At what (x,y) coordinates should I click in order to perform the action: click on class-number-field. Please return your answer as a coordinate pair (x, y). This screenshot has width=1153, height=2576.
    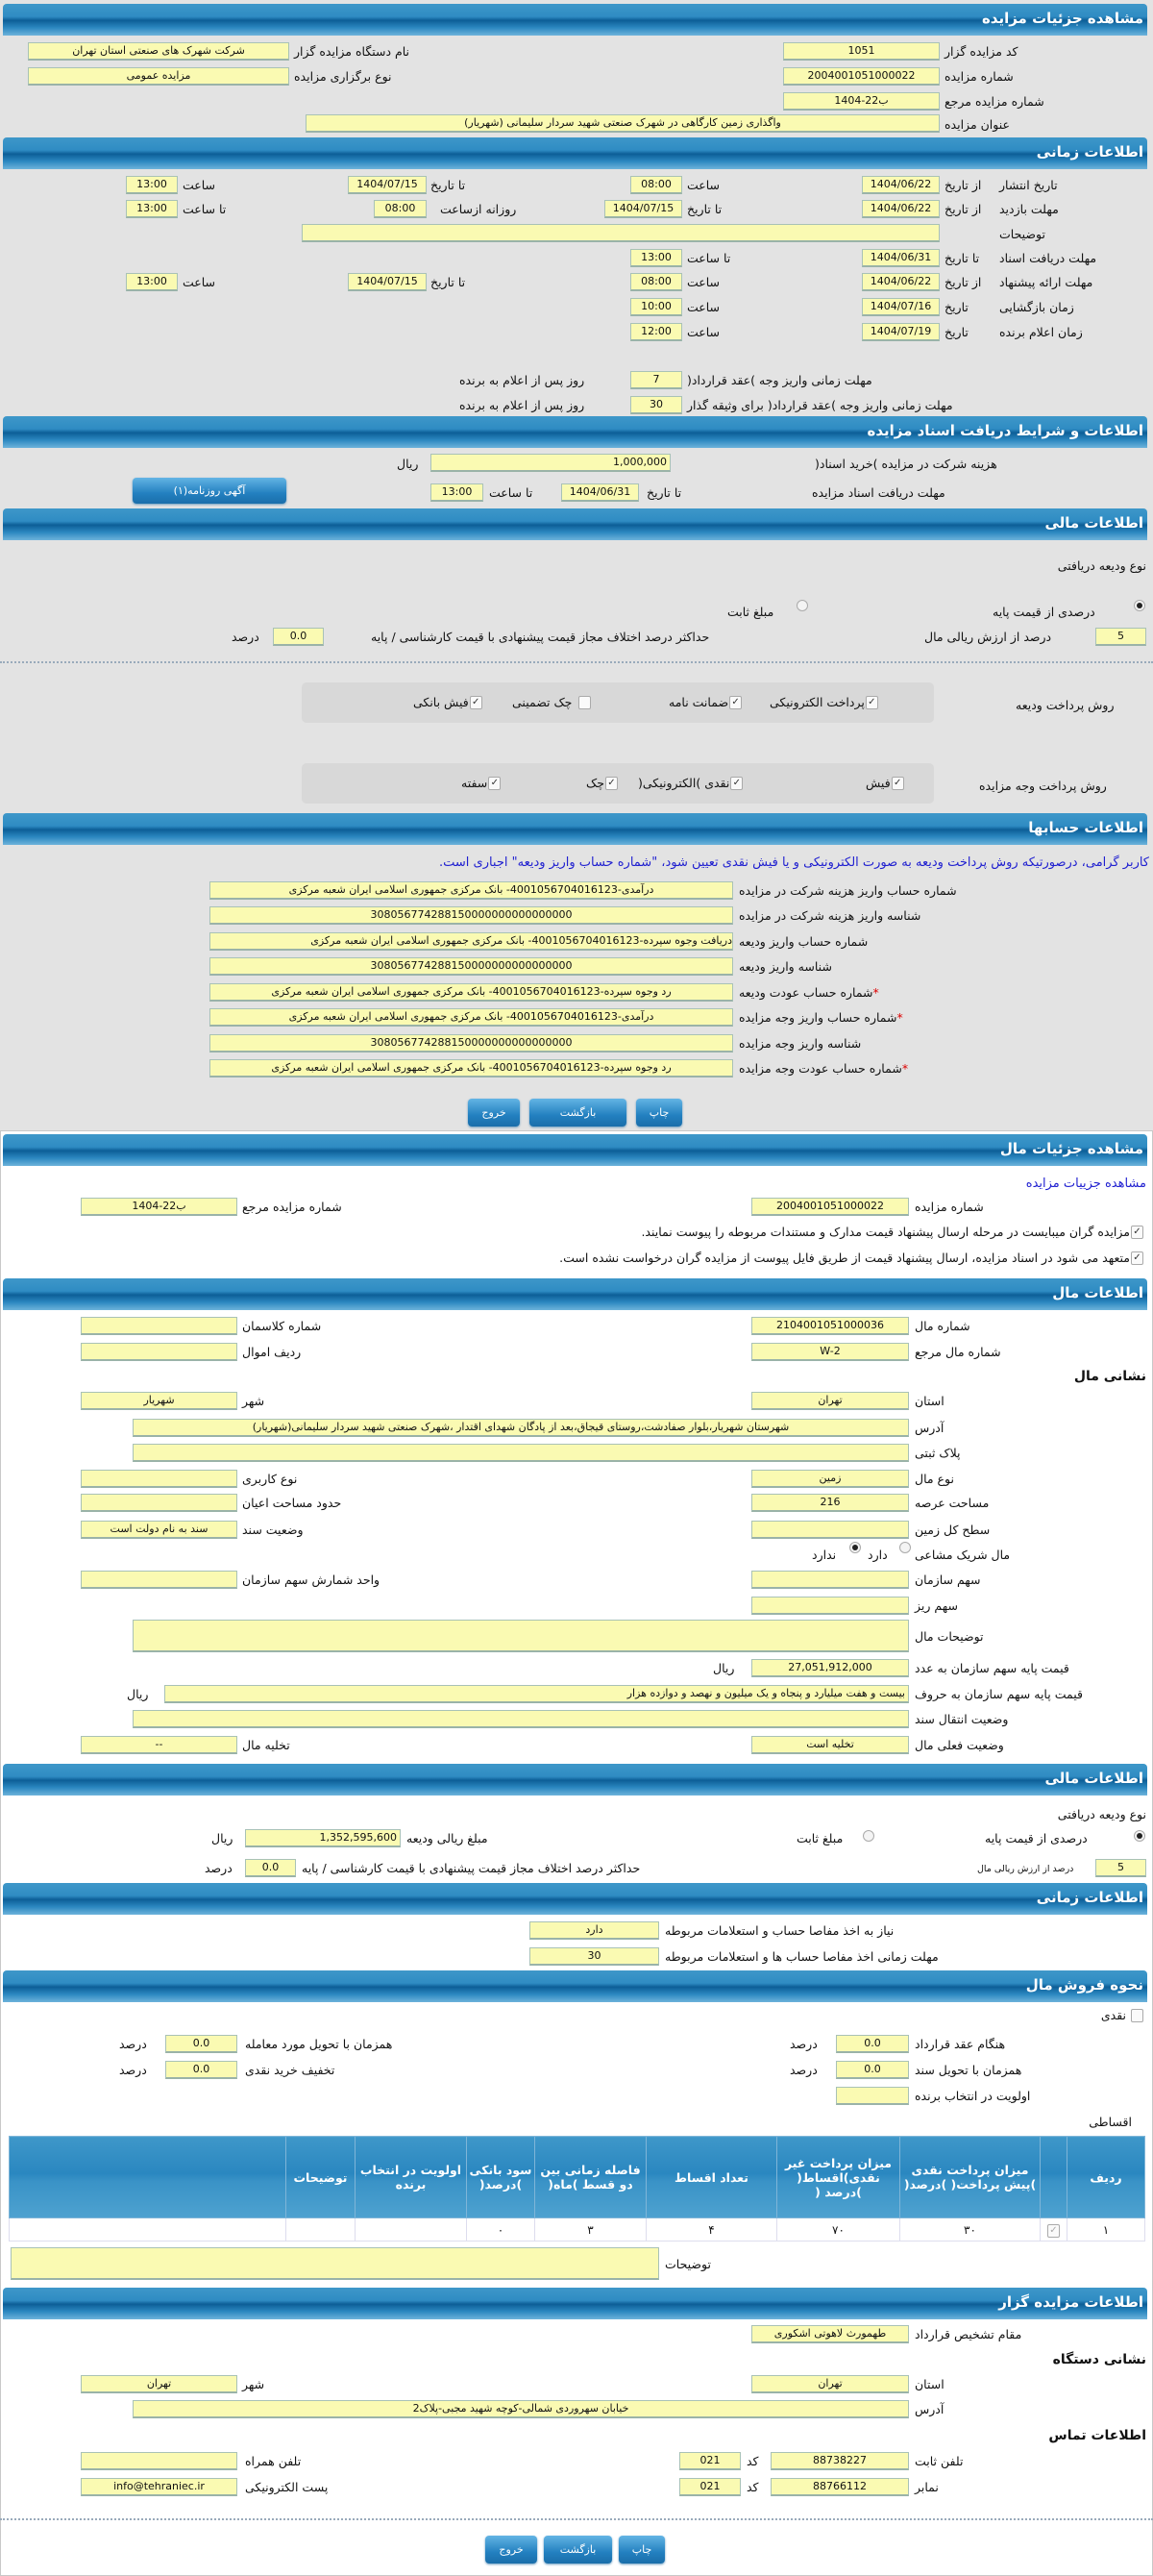
    Looking at the image, I should click on (159, 1326).